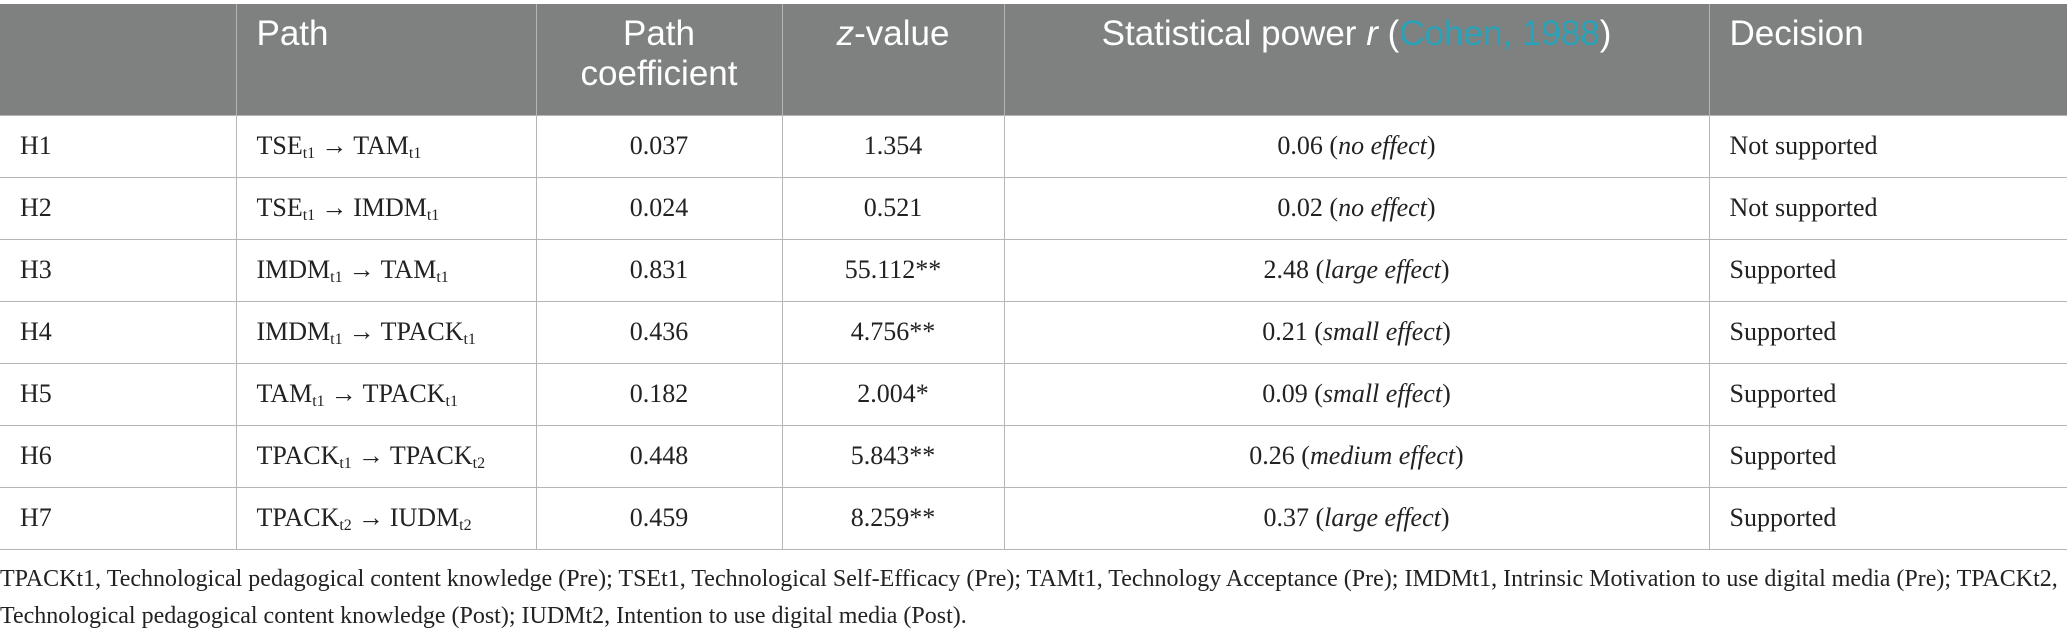  Describe the element at coordinates (893, 59) in the screenshot. I see `header-z-value: z-value` at that location.